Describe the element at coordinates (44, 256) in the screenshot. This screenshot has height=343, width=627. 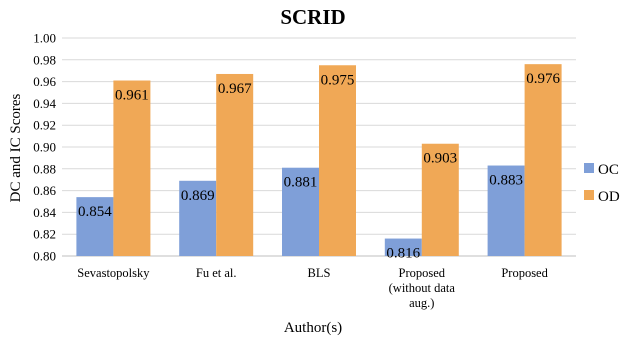
I see `y-tick-label: 0.80` at that location.